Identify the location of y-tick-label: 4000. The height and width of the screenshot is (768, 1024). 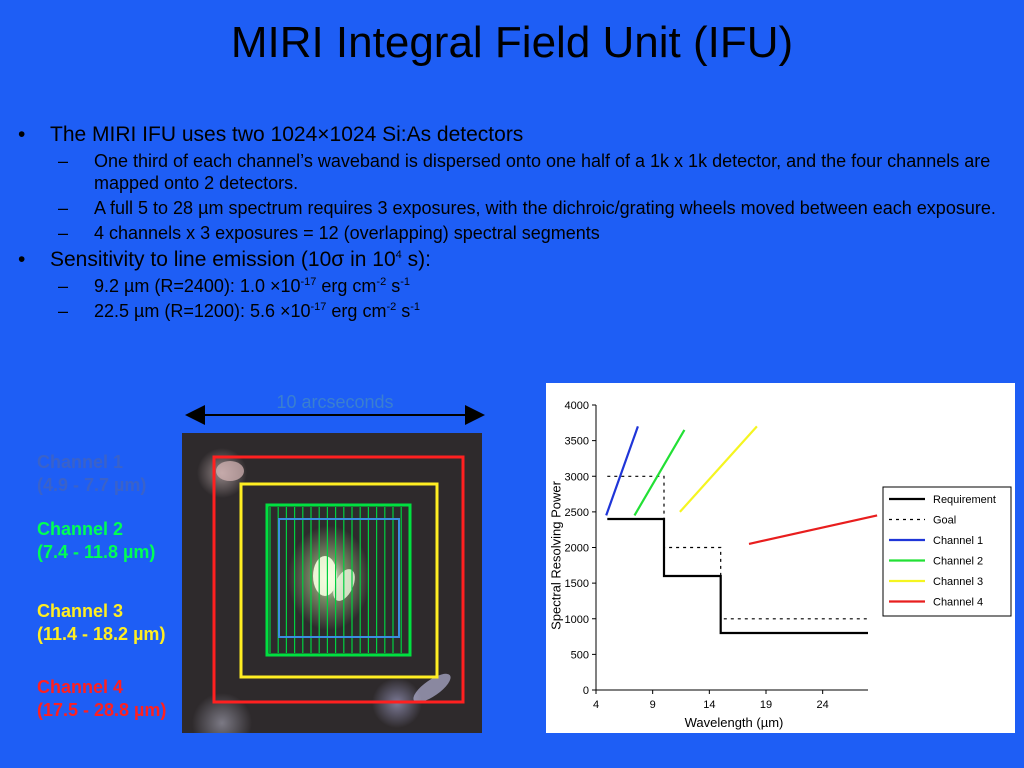
(577, 406).